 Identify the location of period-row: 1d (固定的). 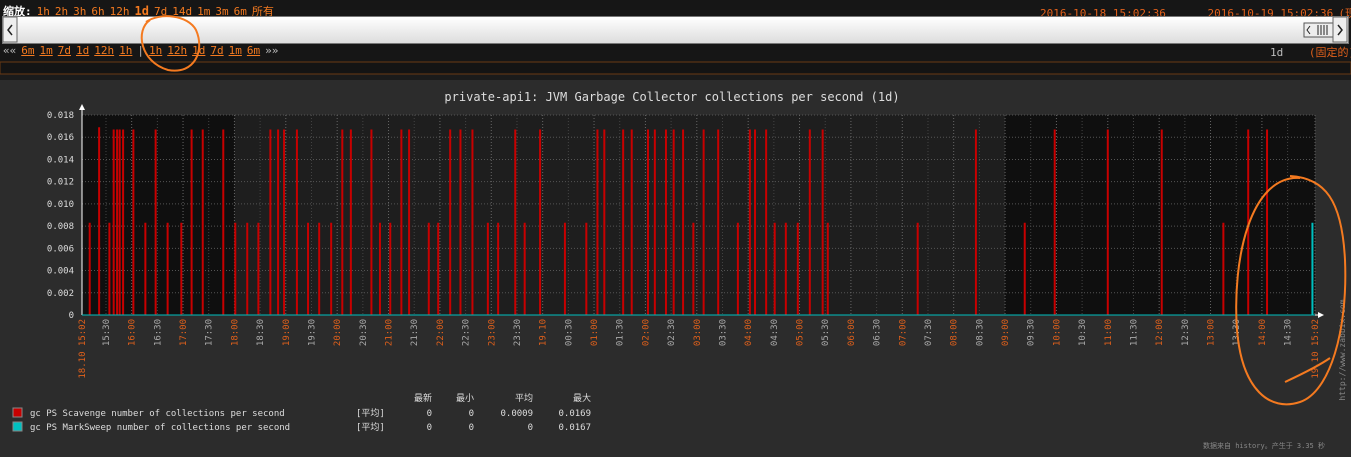
(1310, 52).